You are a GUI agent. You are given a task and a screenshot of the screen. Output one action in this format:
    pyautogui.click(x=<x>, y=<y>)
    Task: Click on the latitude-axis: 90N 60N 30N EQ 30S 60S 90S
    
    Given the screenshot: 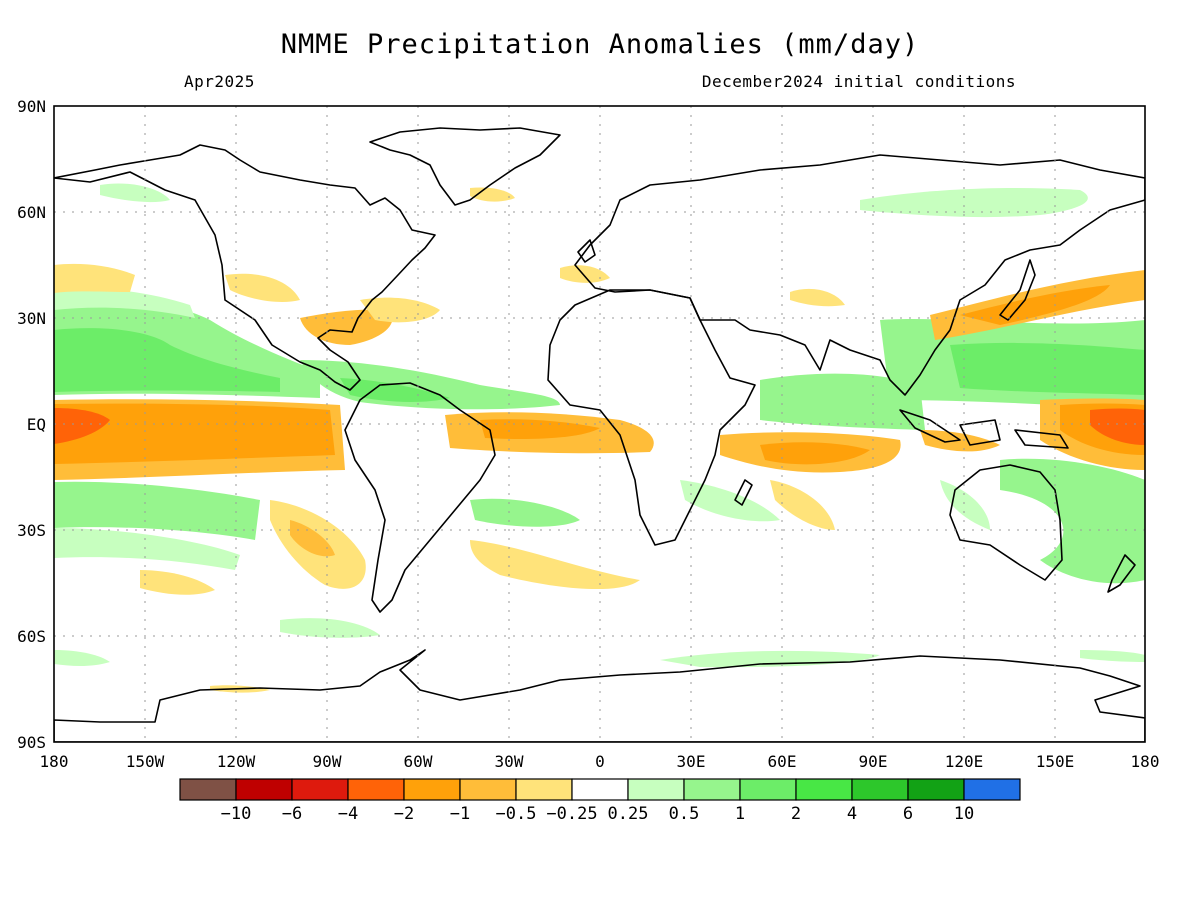 What is the action you would take?
    pyautogui.click(x=31, y=424)
    